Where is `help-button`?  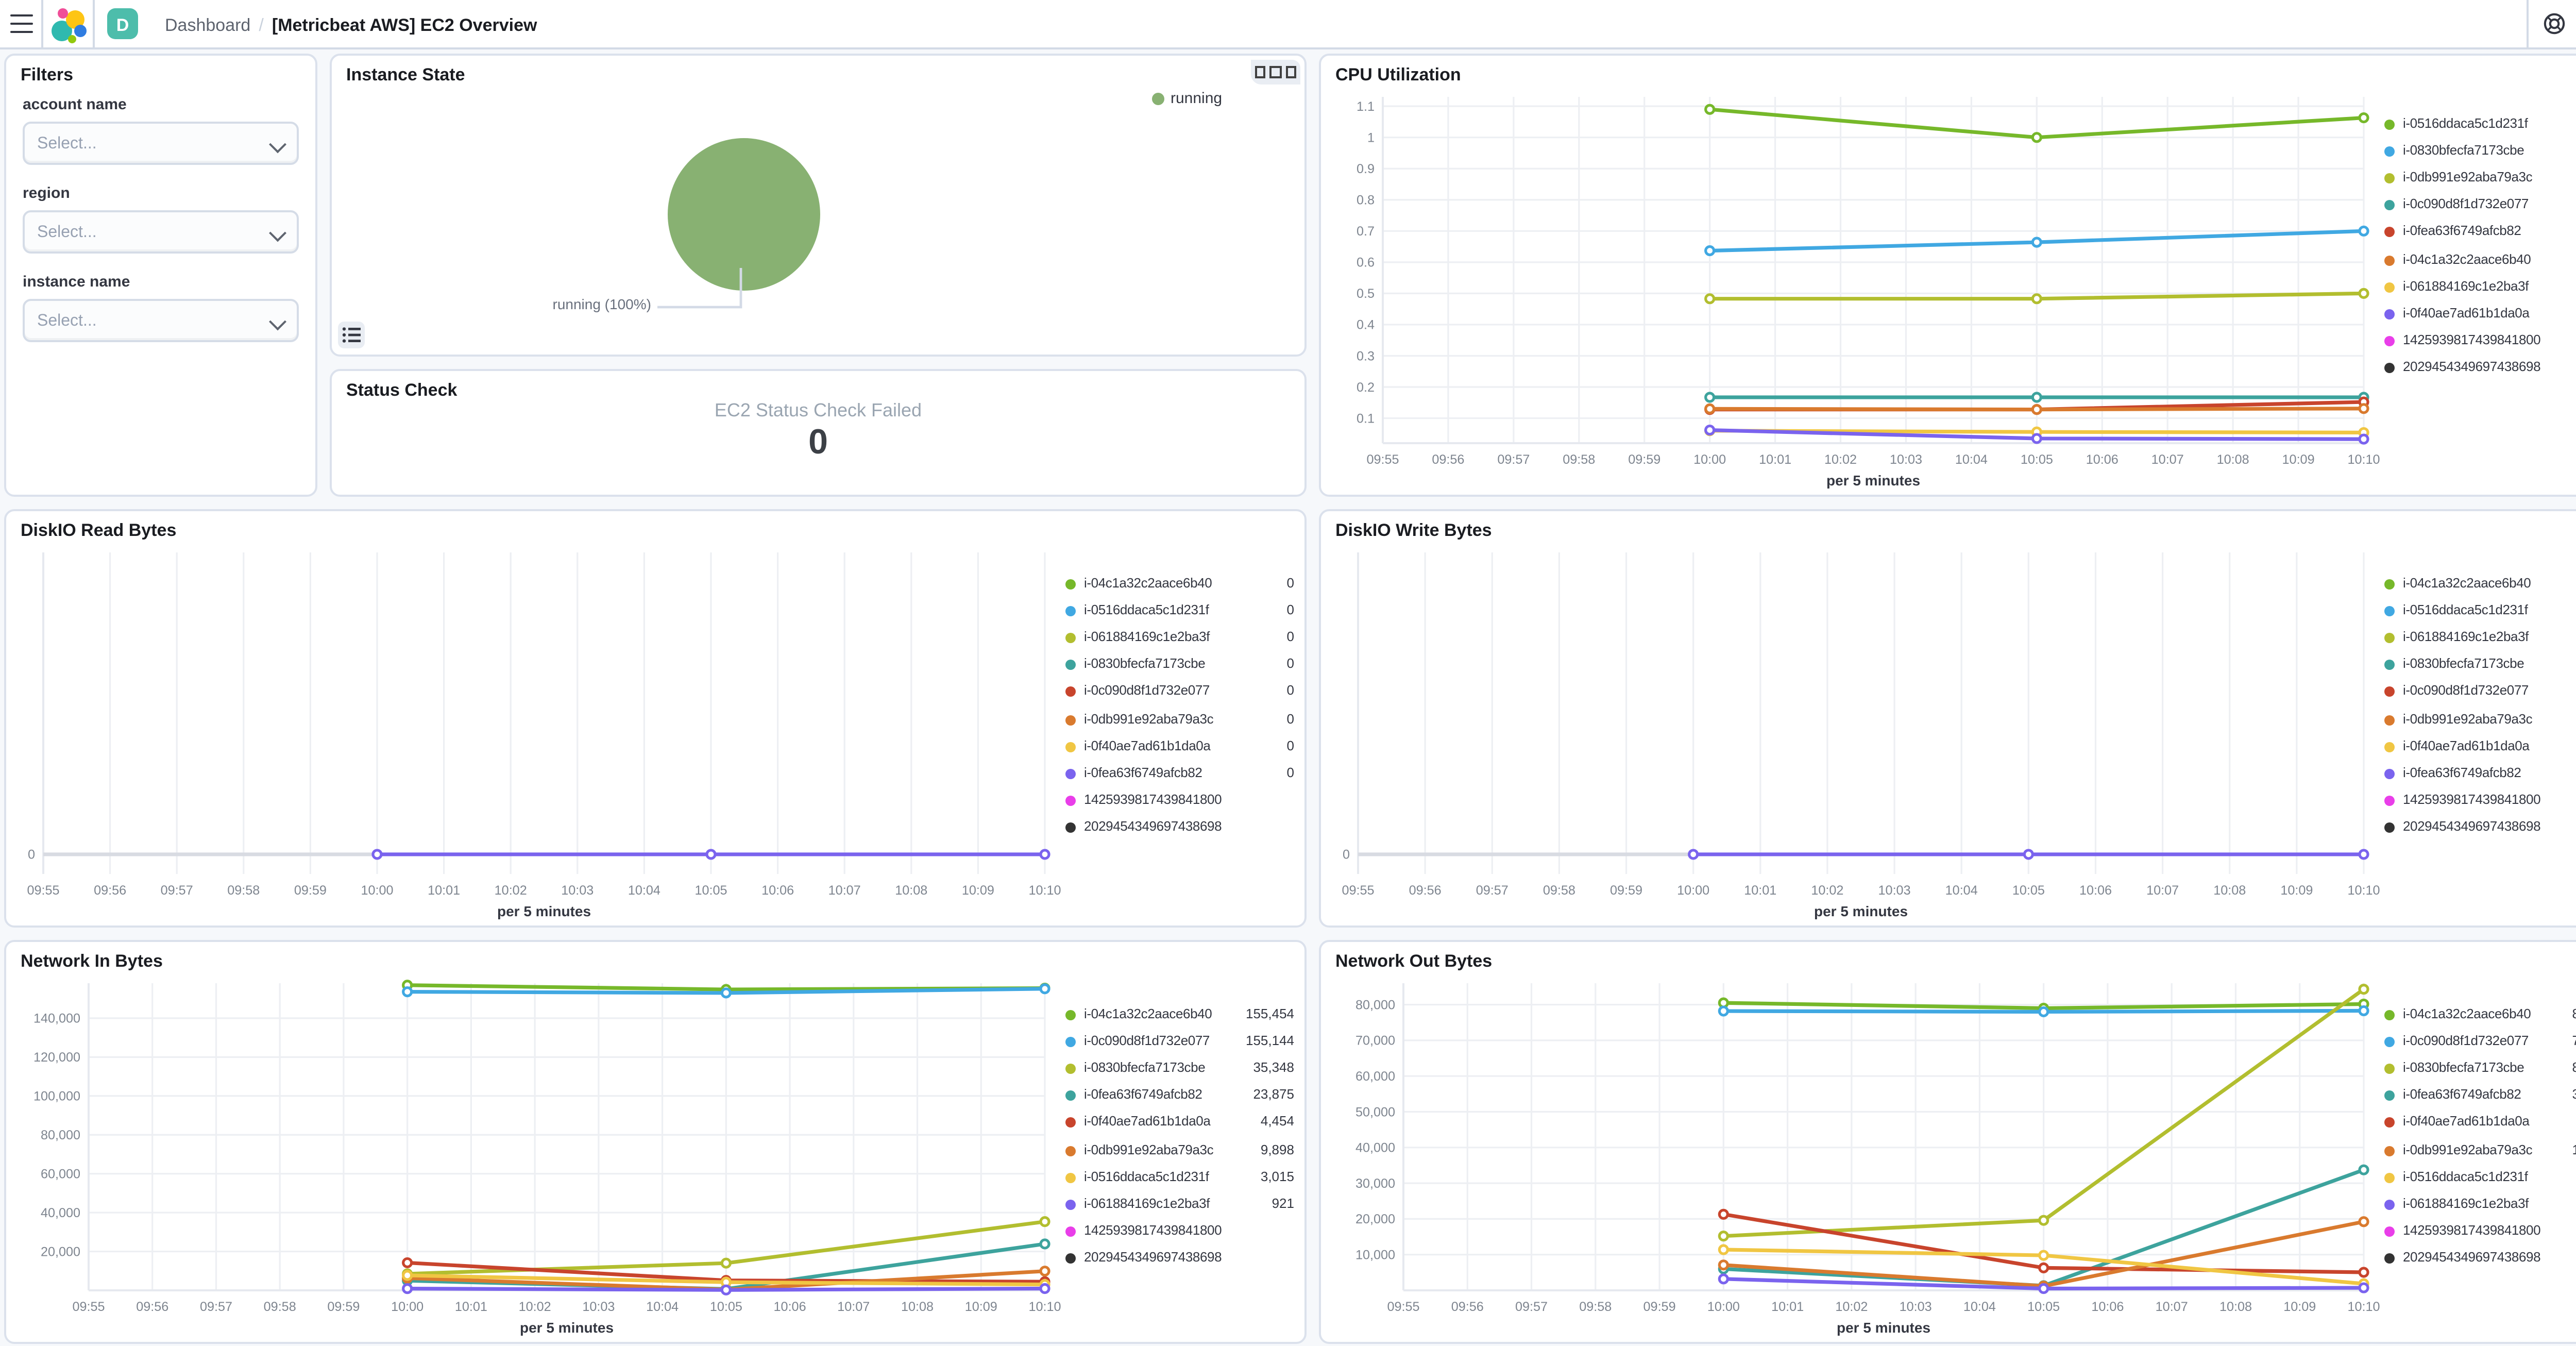 help-button is located at coordinates (2552, 23).